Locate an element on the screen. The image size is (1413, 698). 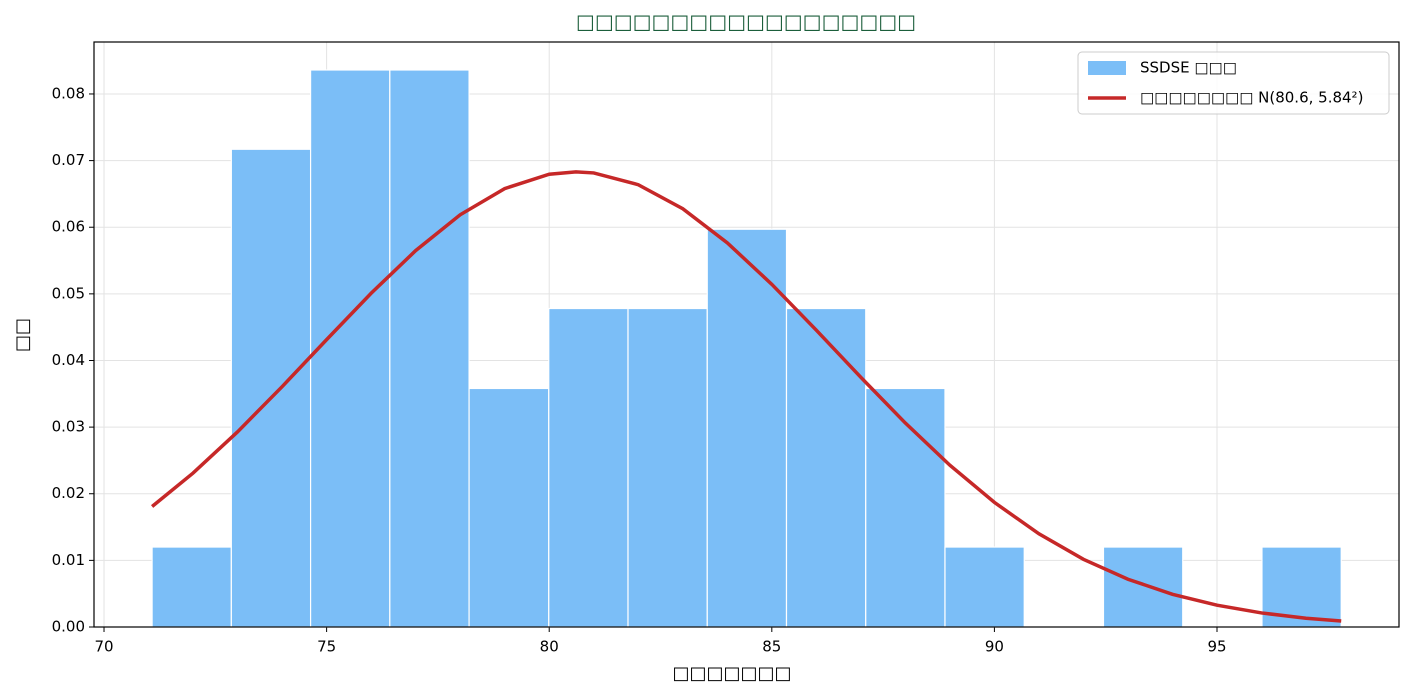
y-tick-label: 0.04 is located at coordinates (68, 360).